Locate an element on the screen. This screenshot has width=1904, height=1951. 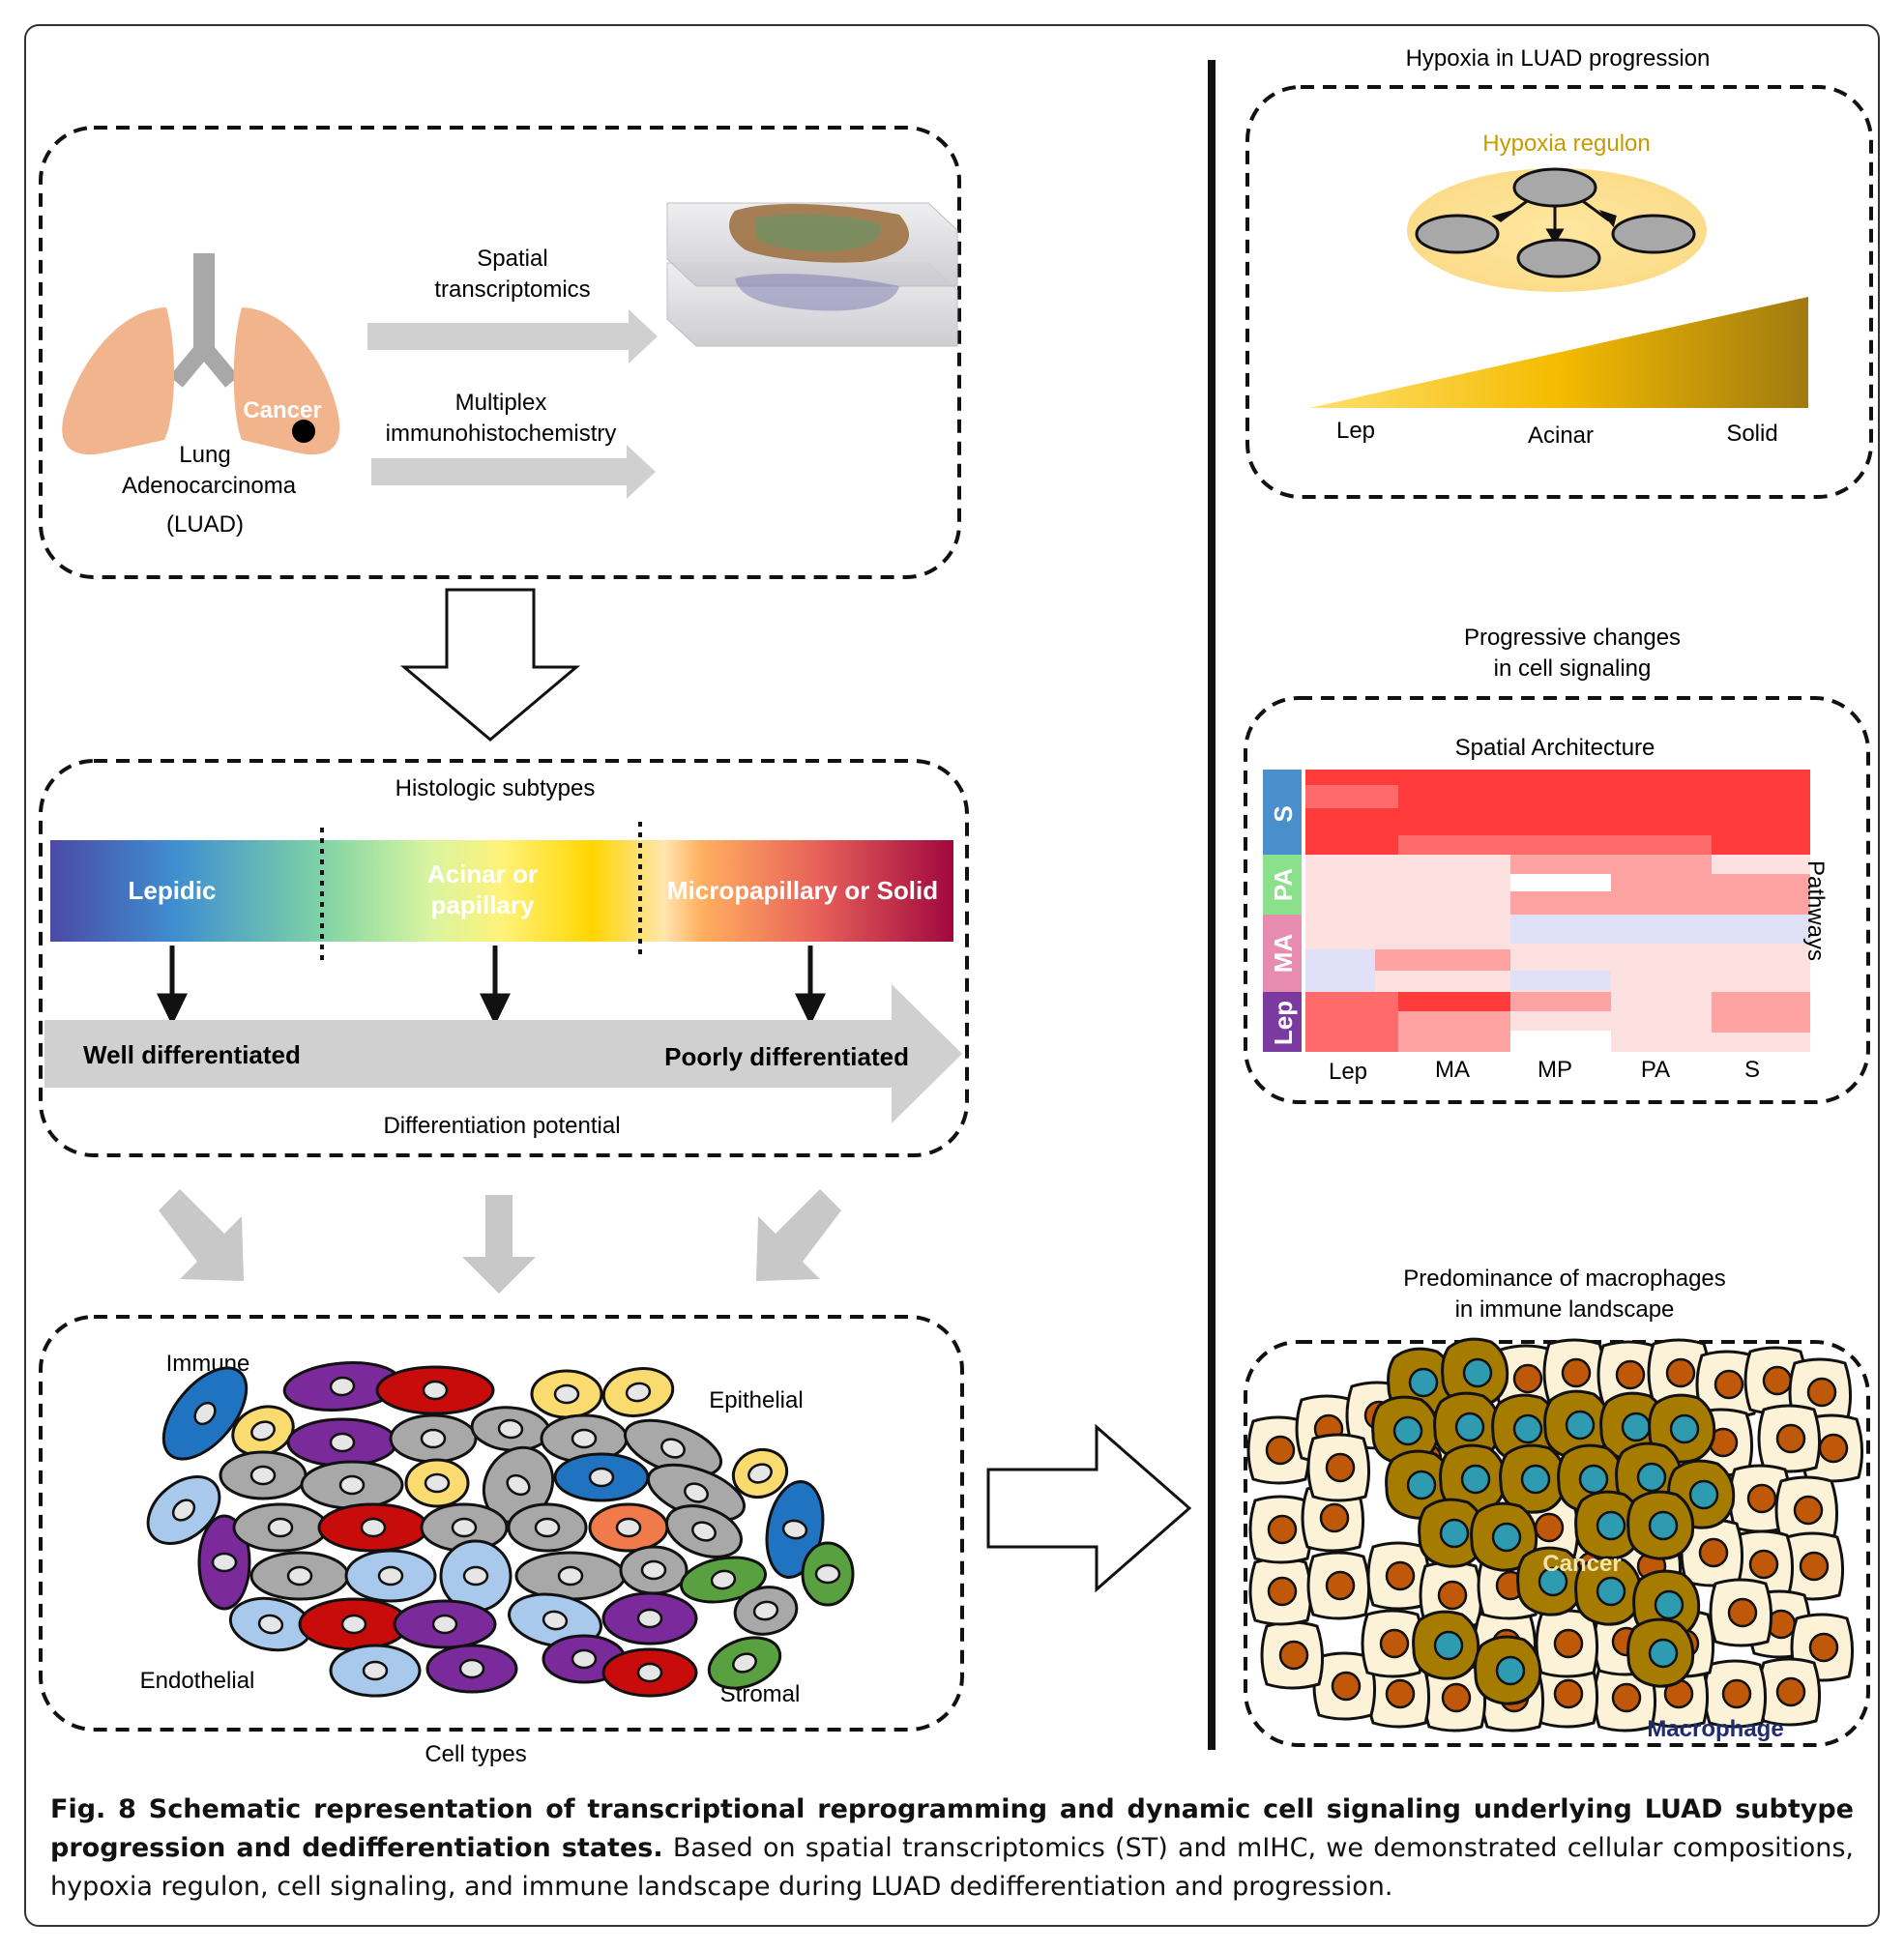
signaling-title-2: in cell signaling is located at coordinates (1573, 668).